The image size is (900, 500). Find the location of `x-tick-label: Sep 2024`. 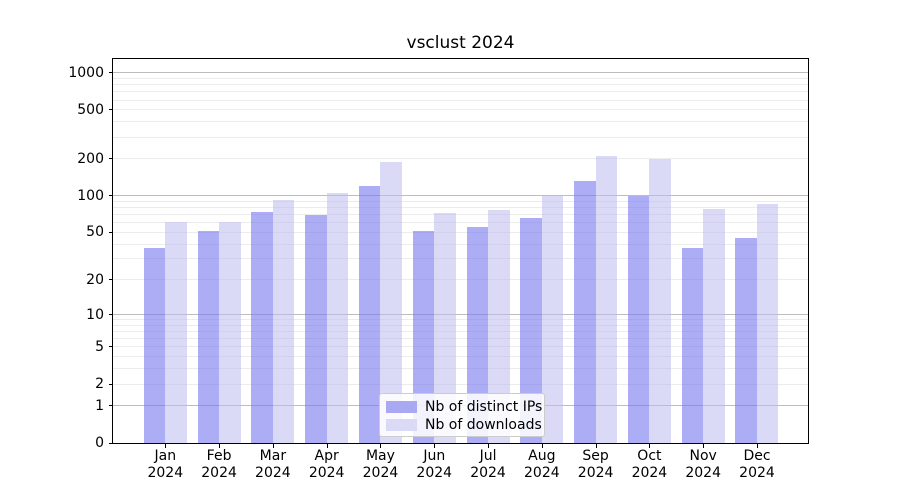

x-tick-label: Sep 2024 is located at coordinates (595, 464).